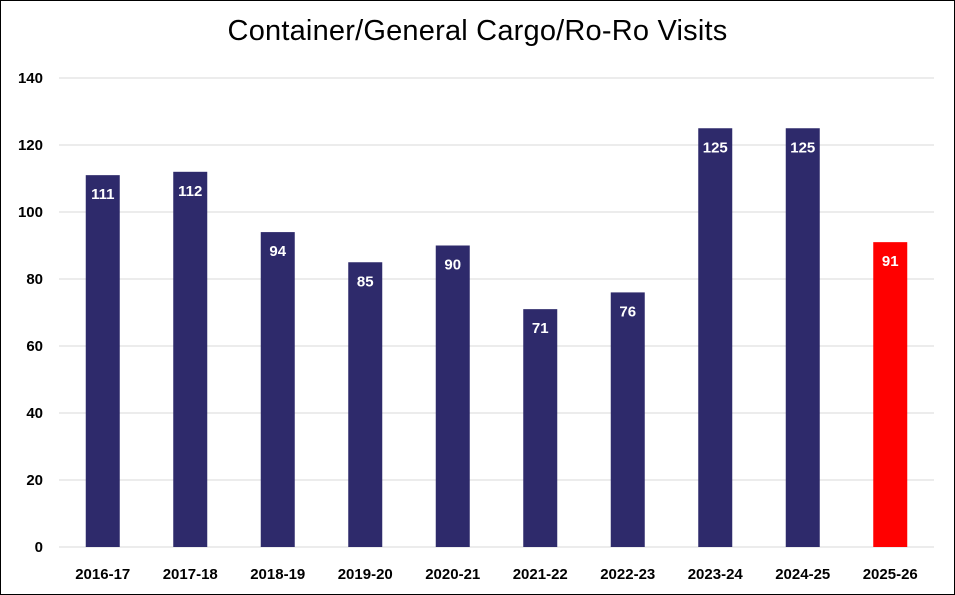 The width and height of the screenshot is (955, 595). What do you see at coordinates (190, 574) in the screenshot?
I see `x-tick-label: 2017-18` at bounding box center [190, 574].